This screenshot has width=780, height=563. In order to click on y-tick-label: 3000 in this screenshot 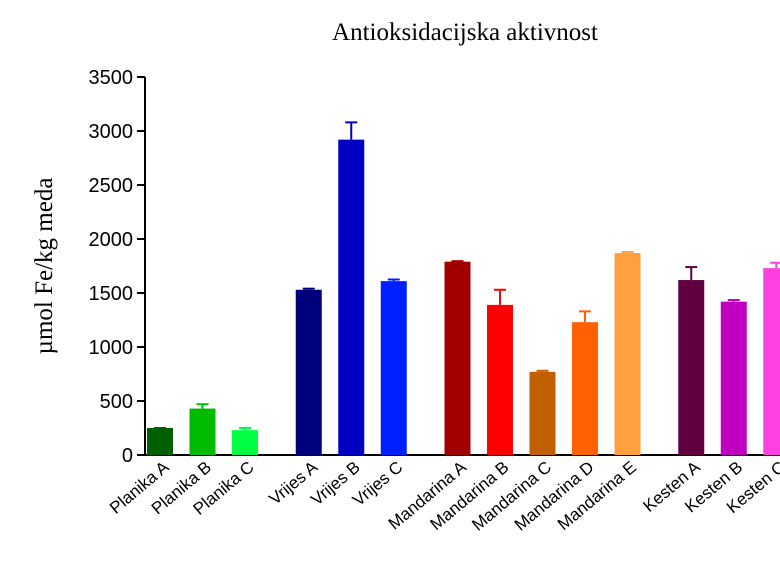, I will do `click(111, 132)`.